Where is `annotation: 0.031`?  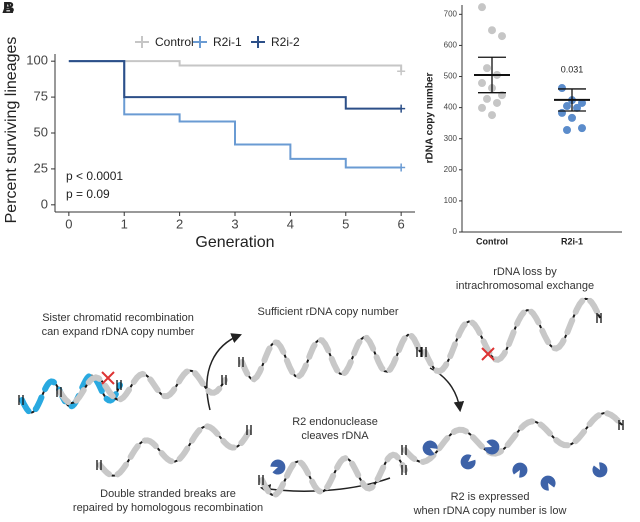 annotation: 0.031 is located at coordinates (572, 69).